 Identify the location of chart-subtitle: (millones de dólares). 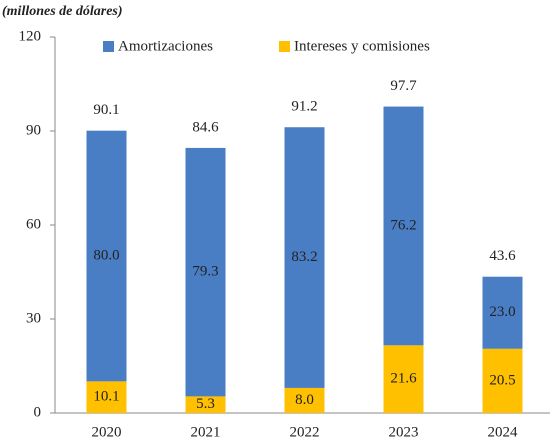
(62, 11).